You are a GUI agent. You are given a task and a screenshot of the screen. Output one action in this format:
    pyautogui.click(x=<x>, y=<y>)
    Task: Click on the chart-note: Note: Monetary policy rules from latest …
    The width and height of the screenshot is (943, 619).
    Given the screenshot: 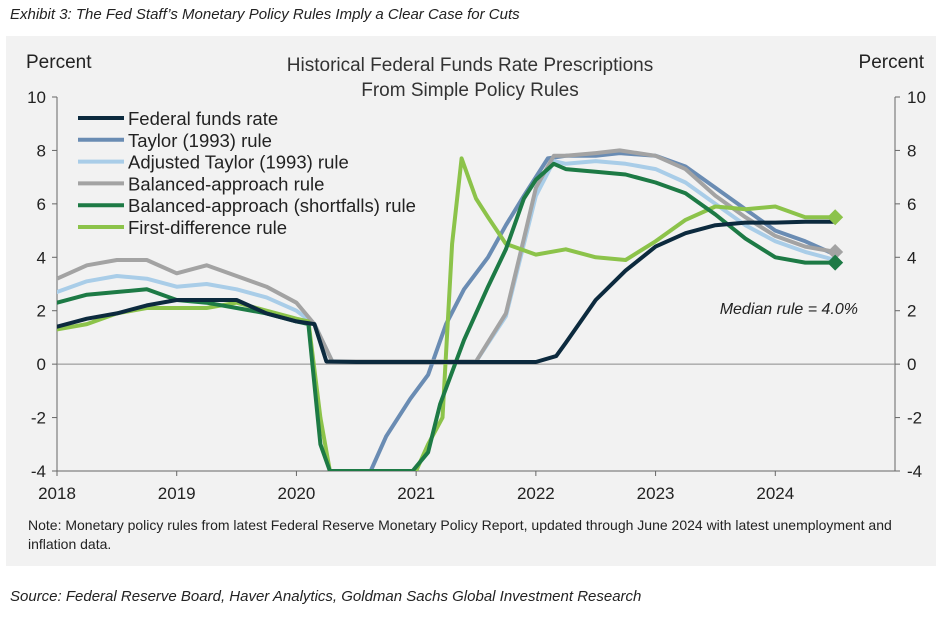 What is the action you would take?
    pyautogui.click(x=460, y=534)
    